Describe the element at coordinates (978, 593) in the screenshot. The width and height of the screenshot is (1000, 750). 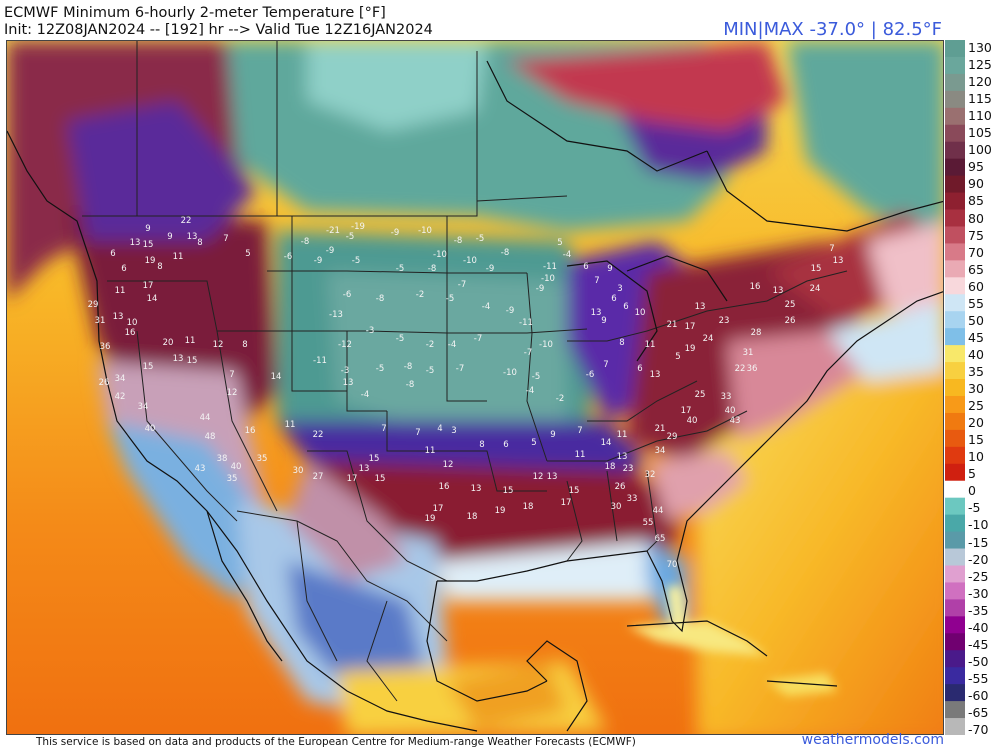
I see `colorbar-tick-label: -30` at that location.